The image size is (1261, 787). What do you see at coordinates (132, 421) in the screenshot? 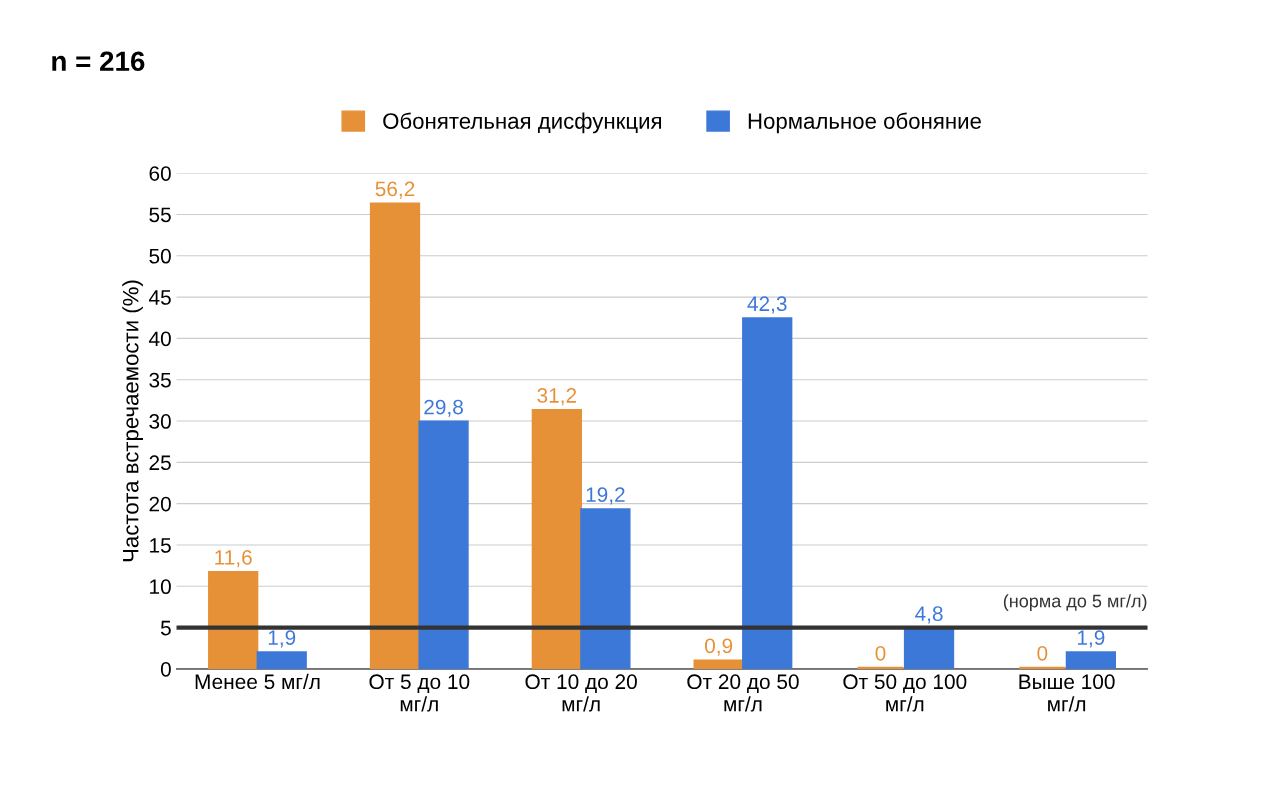
I see `y-axis-title: Частота встречаемости (%)` at bounding box center [132, 421].